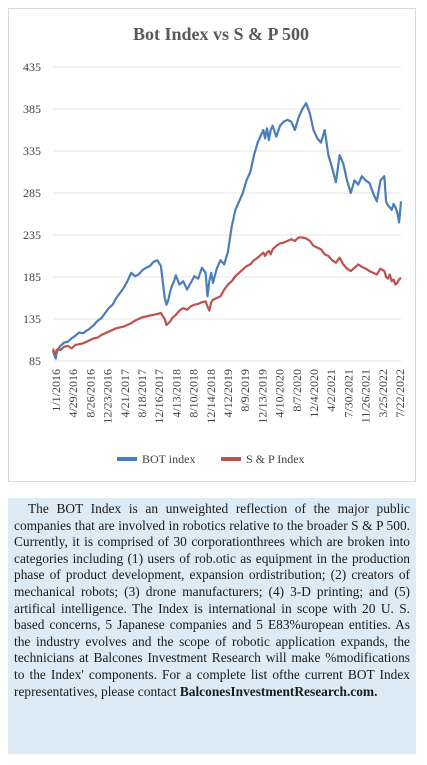 The image size is (427, 765). What do you see at coordinates (32, 151) in the screenshot?
I see `y-tick-label: 335` at bounding box center [32, 151].